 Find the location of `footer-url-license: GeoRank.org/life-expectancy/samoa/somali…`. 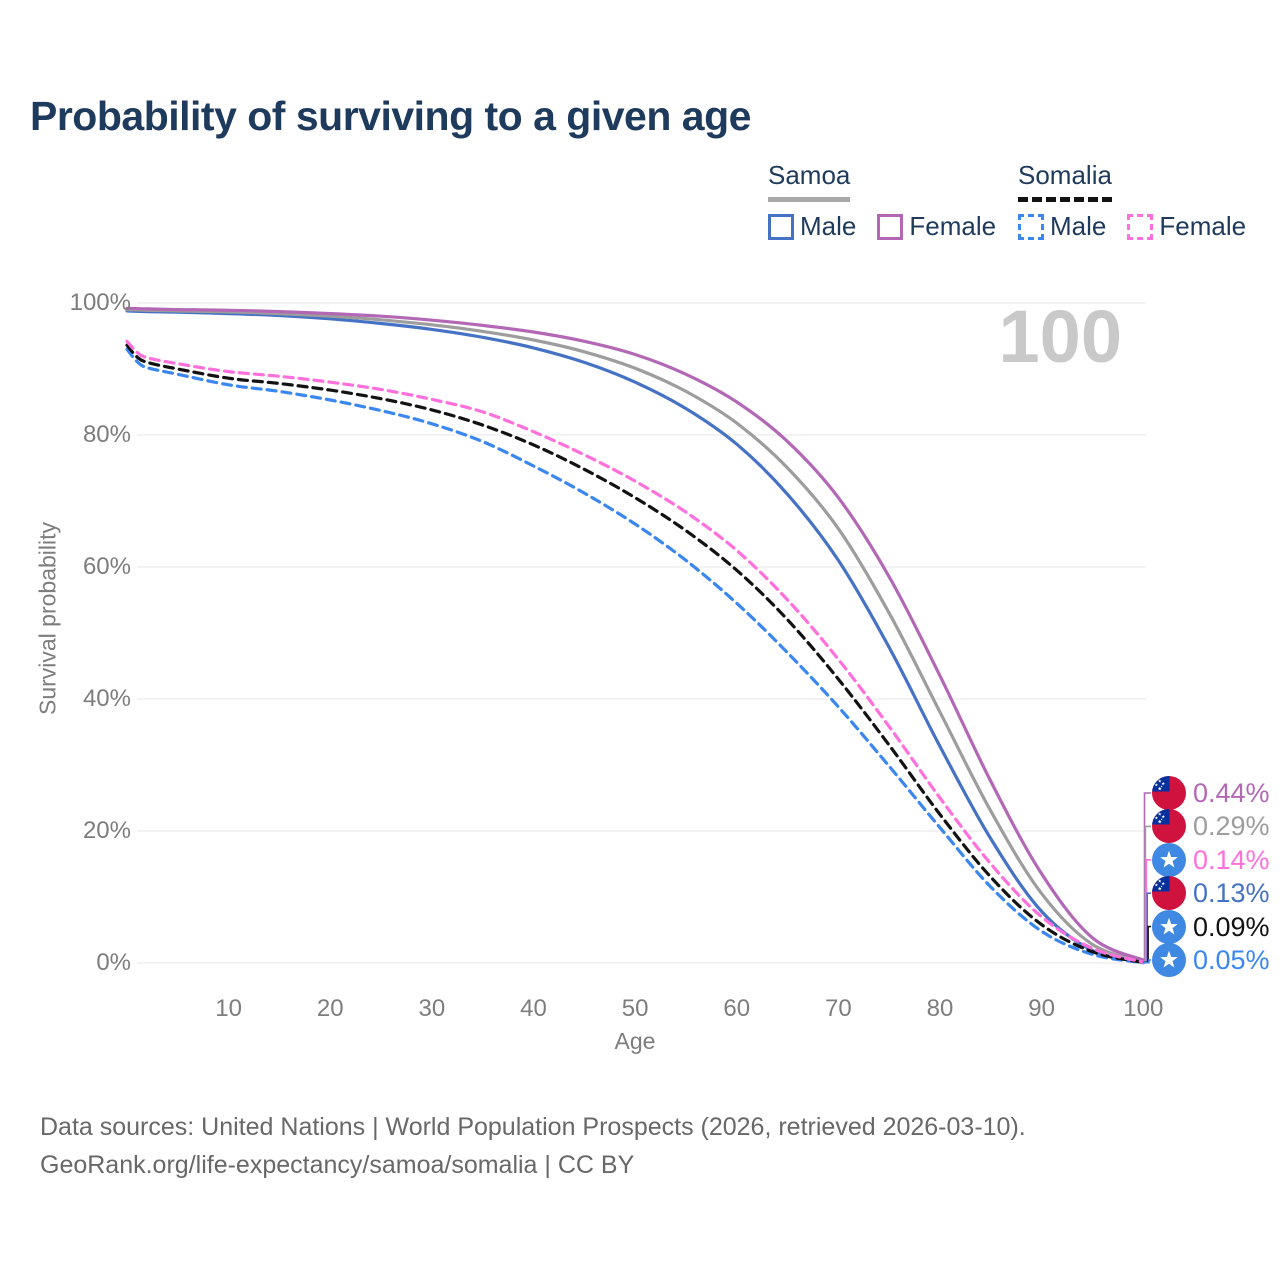

footer-url-license: GeoRank.org/life-expectancy/samoa/somali… is located at coordinates (337, 1165).